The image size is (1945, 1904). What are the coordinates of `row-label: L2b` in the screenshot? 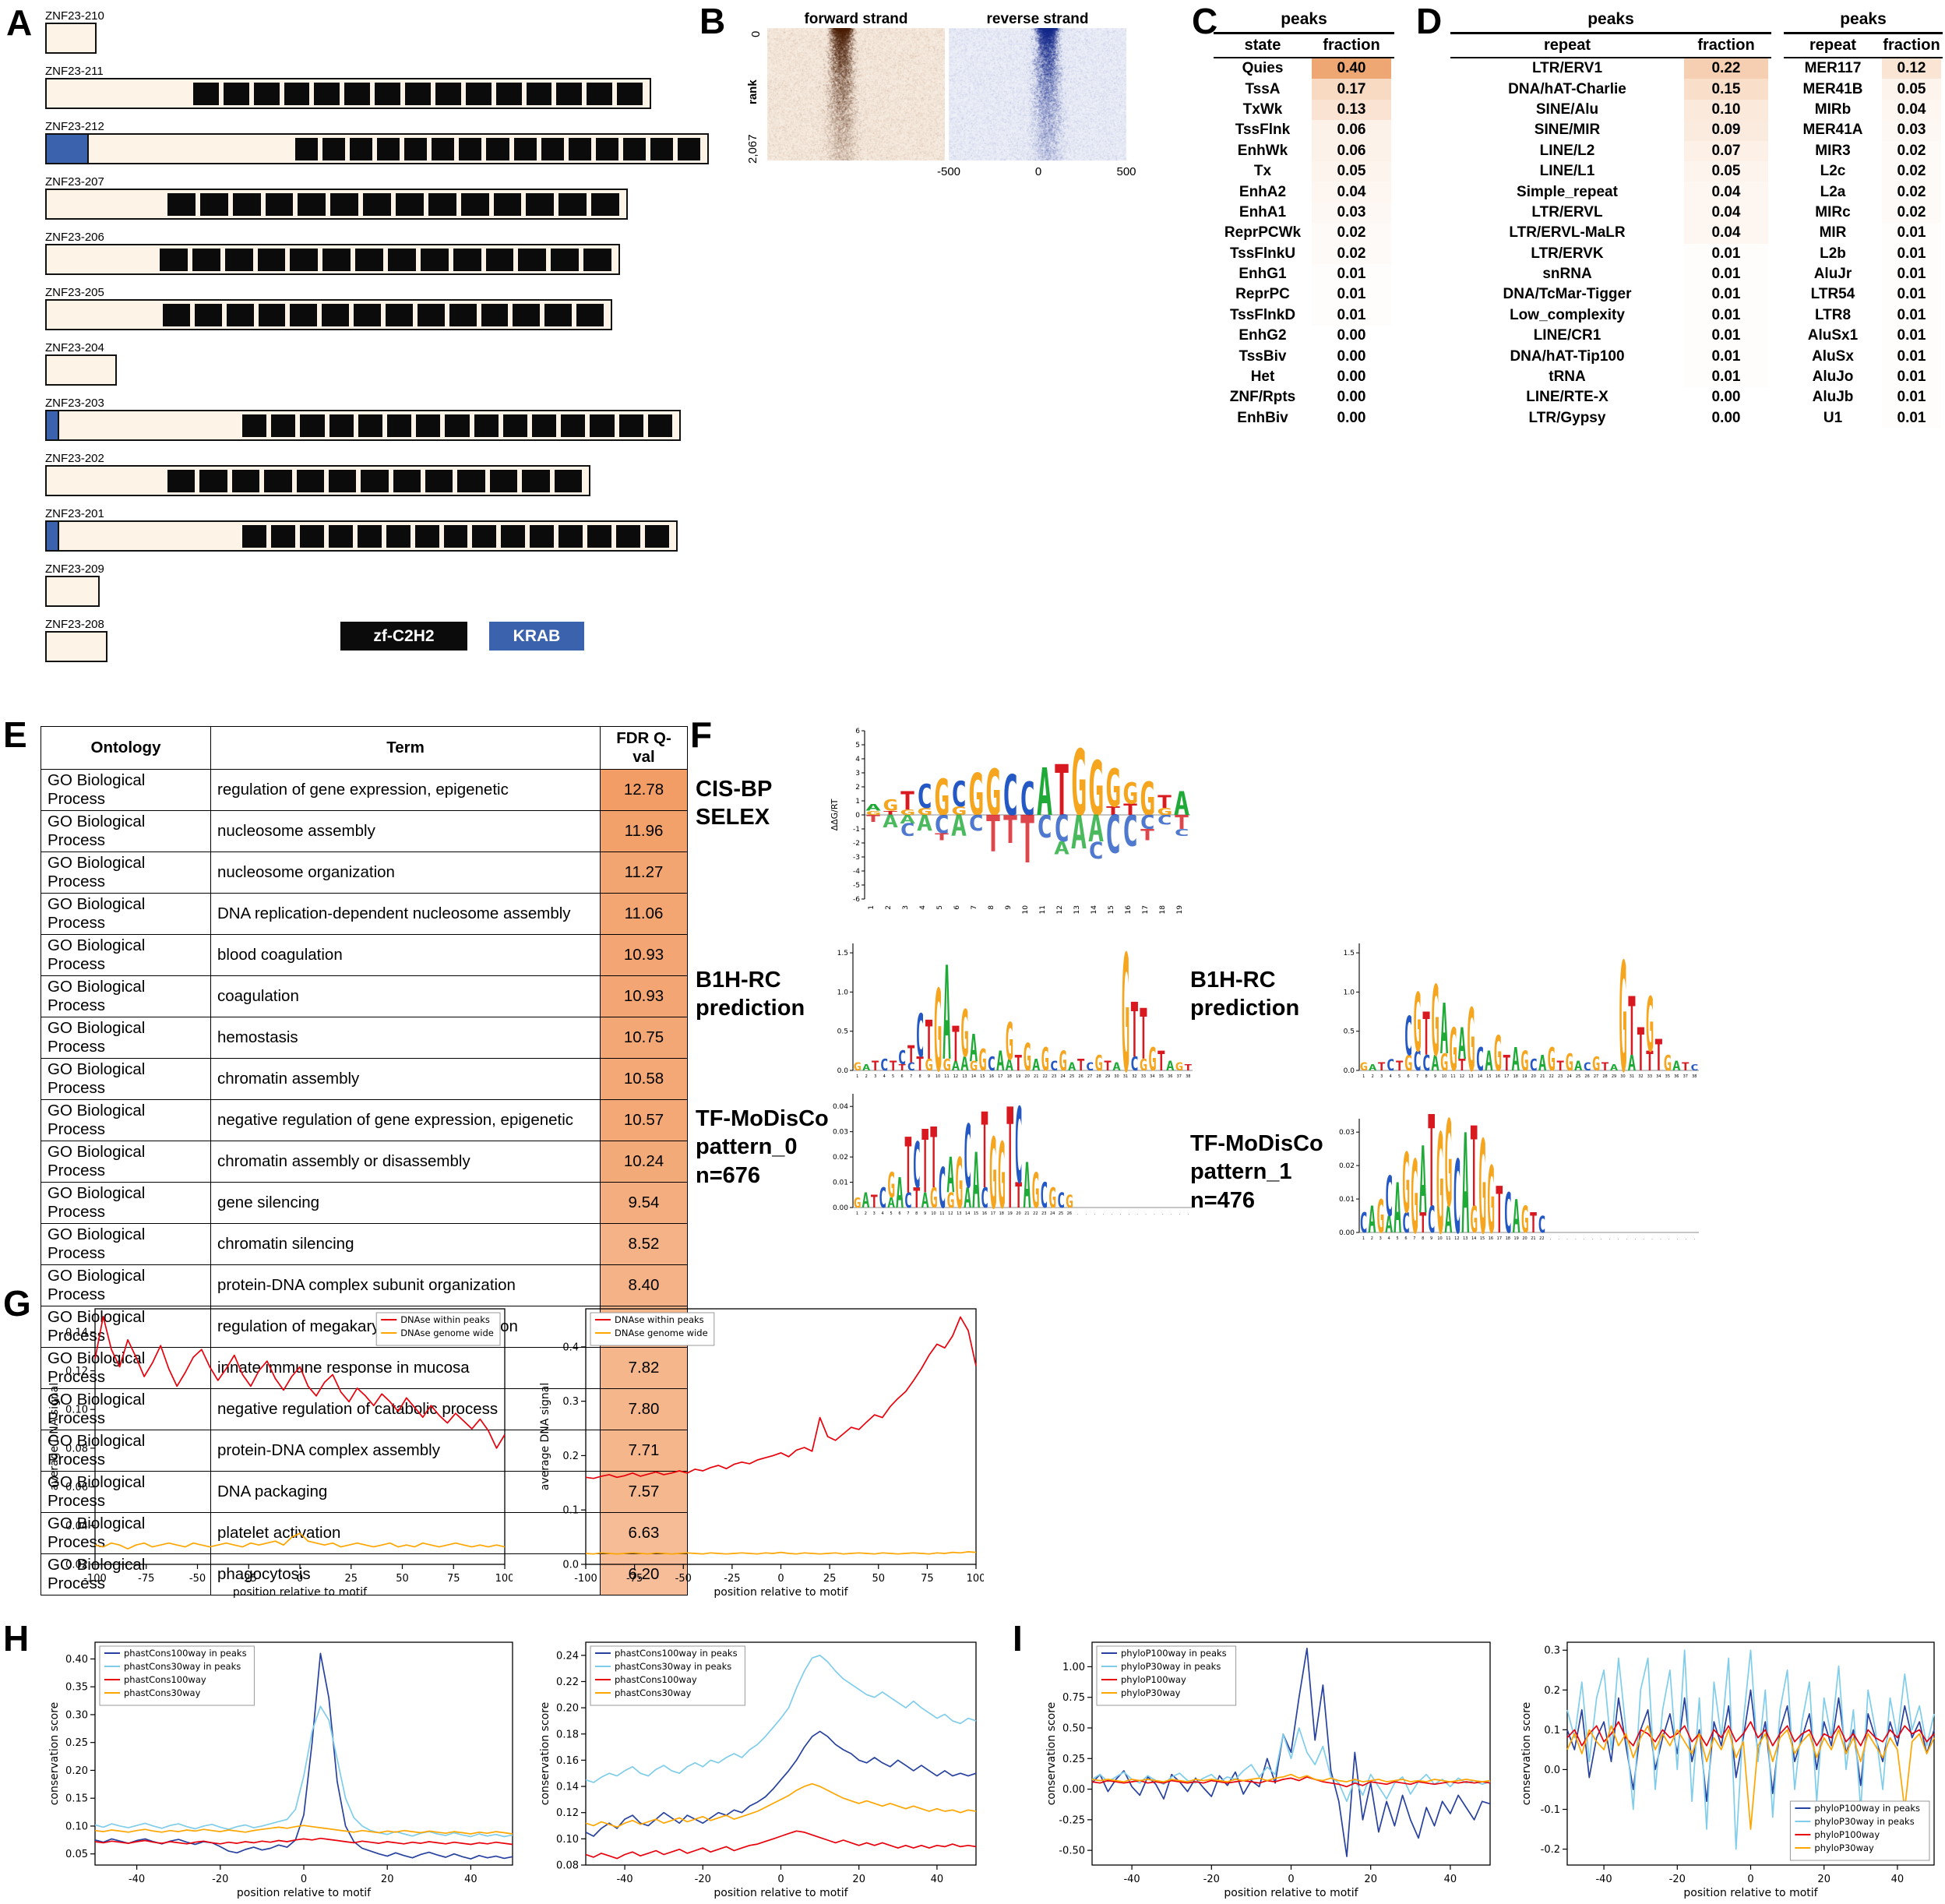 It's located at (1833, 253).